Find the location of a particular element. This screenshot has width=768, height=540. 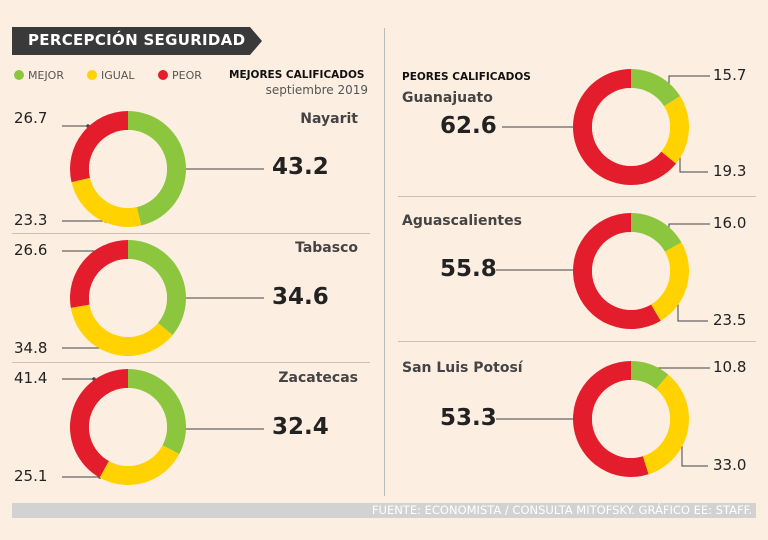

donut-aguascalientes is located at coordinates (631, 271).